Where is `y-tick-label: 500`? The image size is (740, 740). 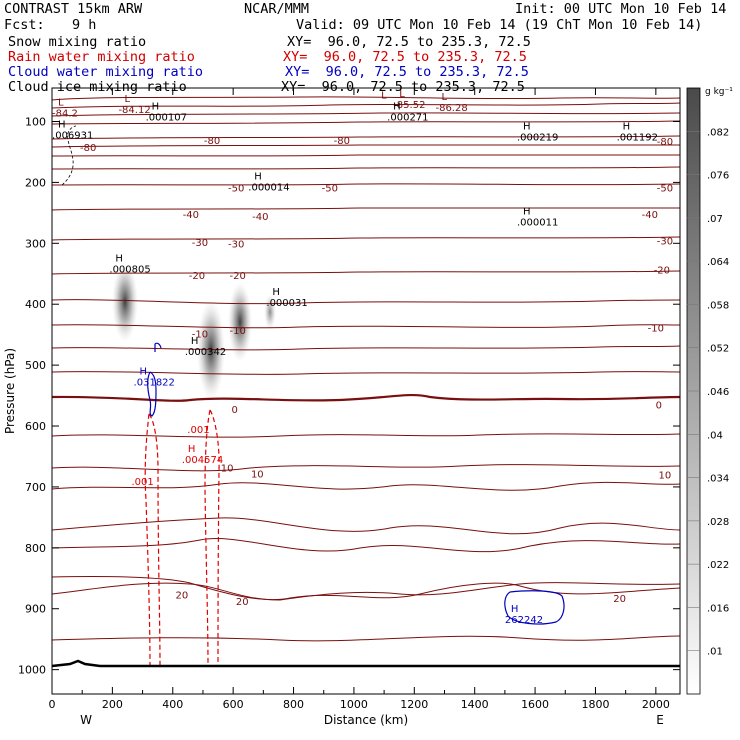
y-tick-label: 500 is located at coordinates (35, 365).